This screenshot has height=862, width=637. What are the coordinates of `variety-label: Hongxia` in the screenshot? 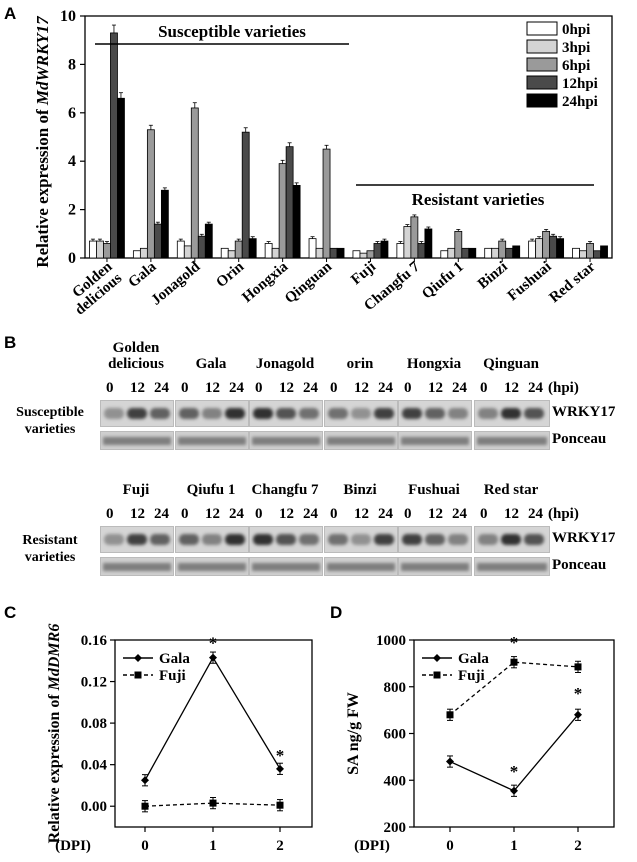 It's located at (434, 364).